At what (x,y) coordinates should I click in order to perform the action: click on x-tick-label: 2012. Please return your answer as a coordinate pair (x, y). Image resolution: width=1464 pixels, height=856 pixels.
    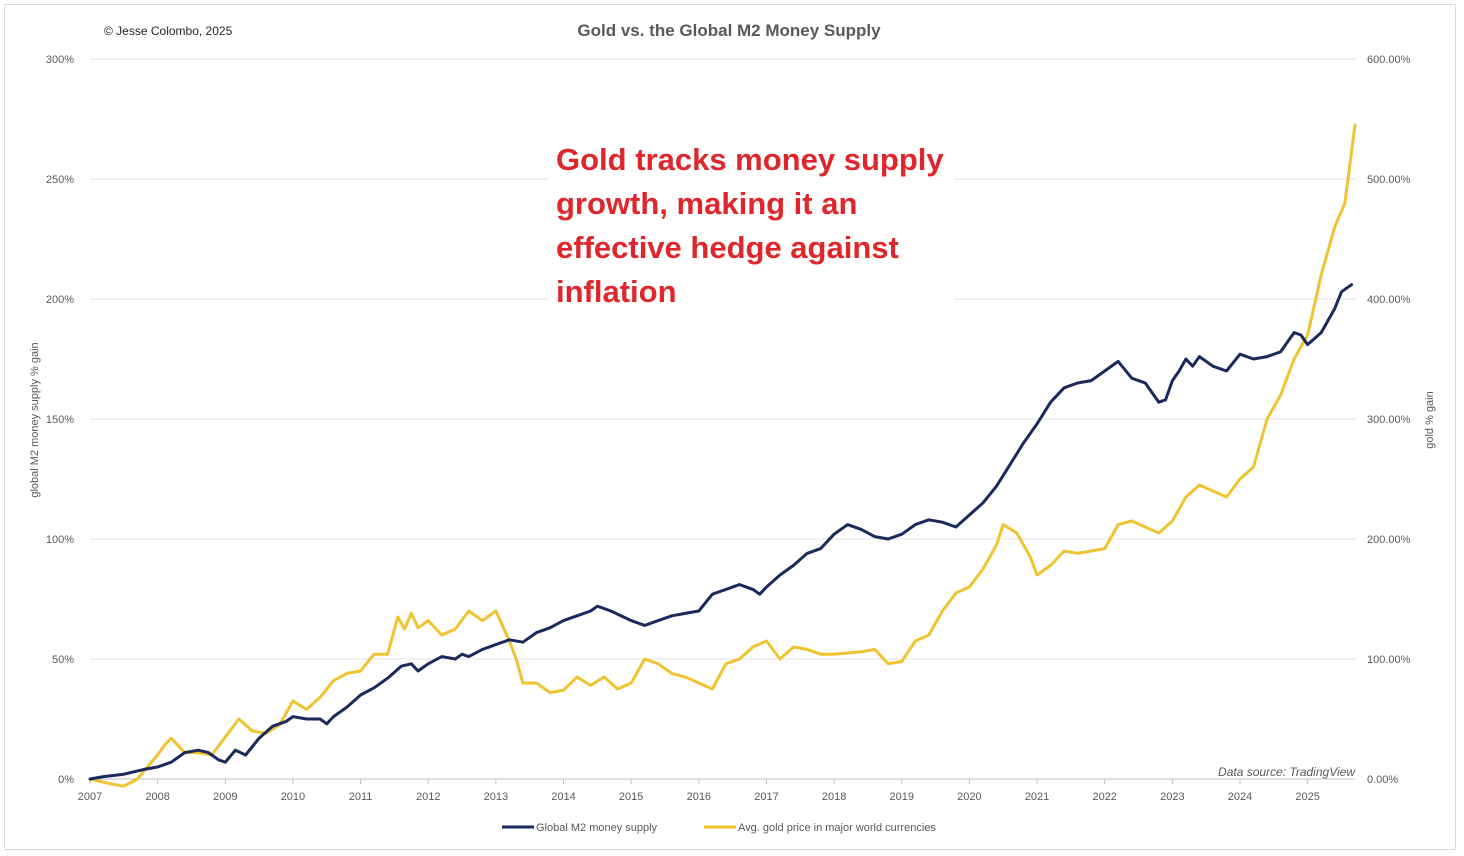
    Looking at the image, I should click on (428, 797).